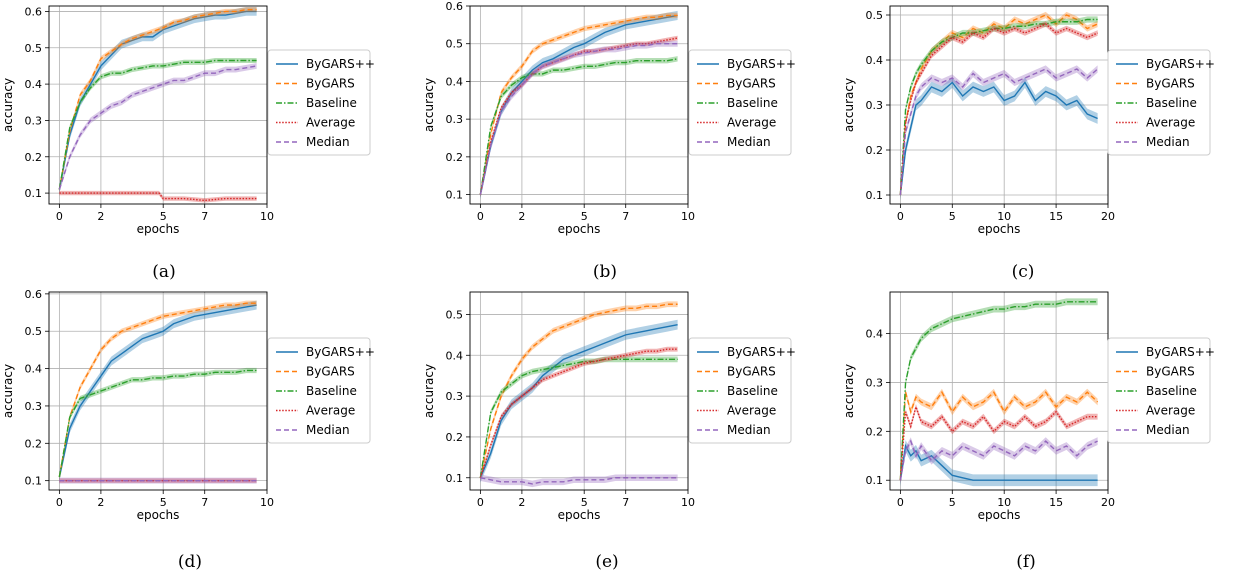  What do you see at coordinates (606, 562) in the screenshot?
I see `panel-caption: (e)` at bounding box center [606, 562].